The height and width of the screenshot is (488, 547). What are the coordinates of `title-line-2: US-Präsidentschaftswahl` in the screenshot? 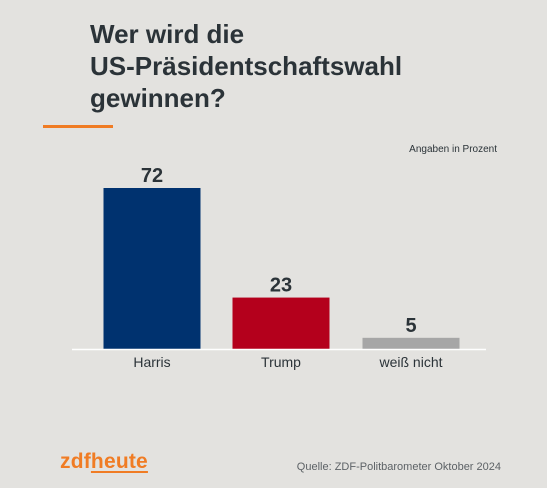 It's located at (246, 66).